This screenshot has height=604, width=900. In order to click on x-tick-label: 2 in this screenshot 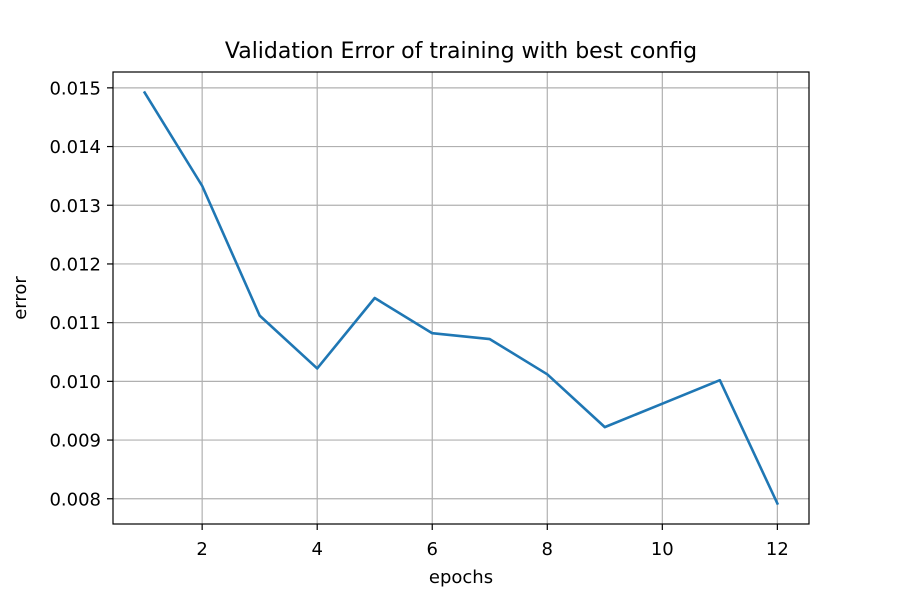, I will do `click(201, 549)`.